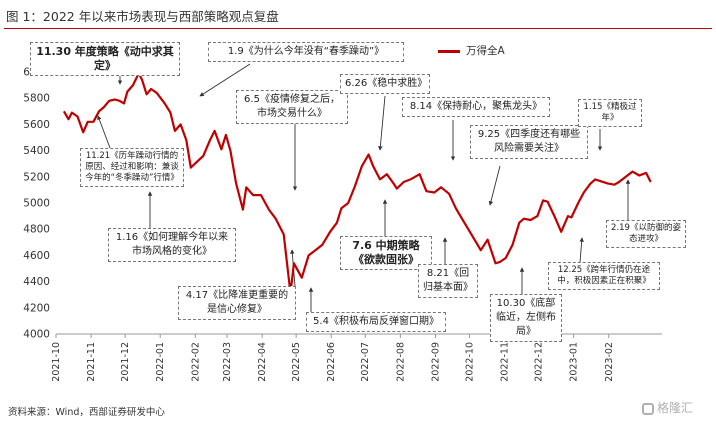  Describe the element at coordinates (526, 318) in the screenshot. I see `annotation-1030: 10.30《底部临近，左侧布局》` at that location.